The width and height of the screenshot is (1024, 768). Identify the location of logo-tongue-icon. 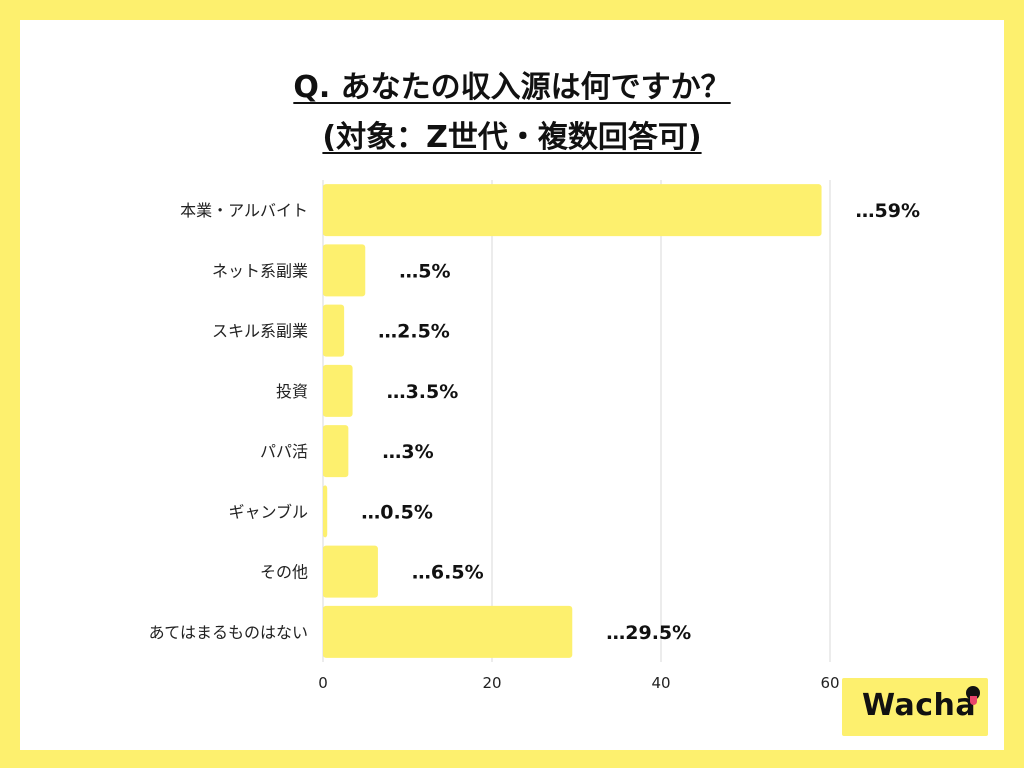
(973, 700).